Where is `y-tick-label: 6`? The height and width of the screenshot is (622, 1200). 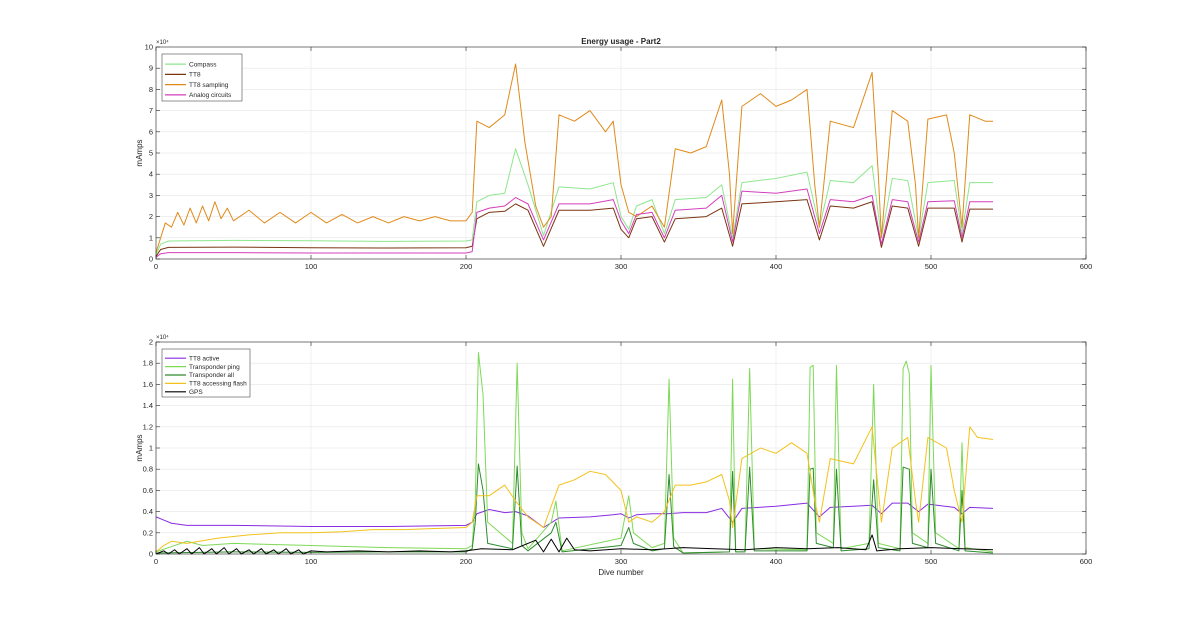 y-tick-label: 6 is located at coordinates (151, 131).